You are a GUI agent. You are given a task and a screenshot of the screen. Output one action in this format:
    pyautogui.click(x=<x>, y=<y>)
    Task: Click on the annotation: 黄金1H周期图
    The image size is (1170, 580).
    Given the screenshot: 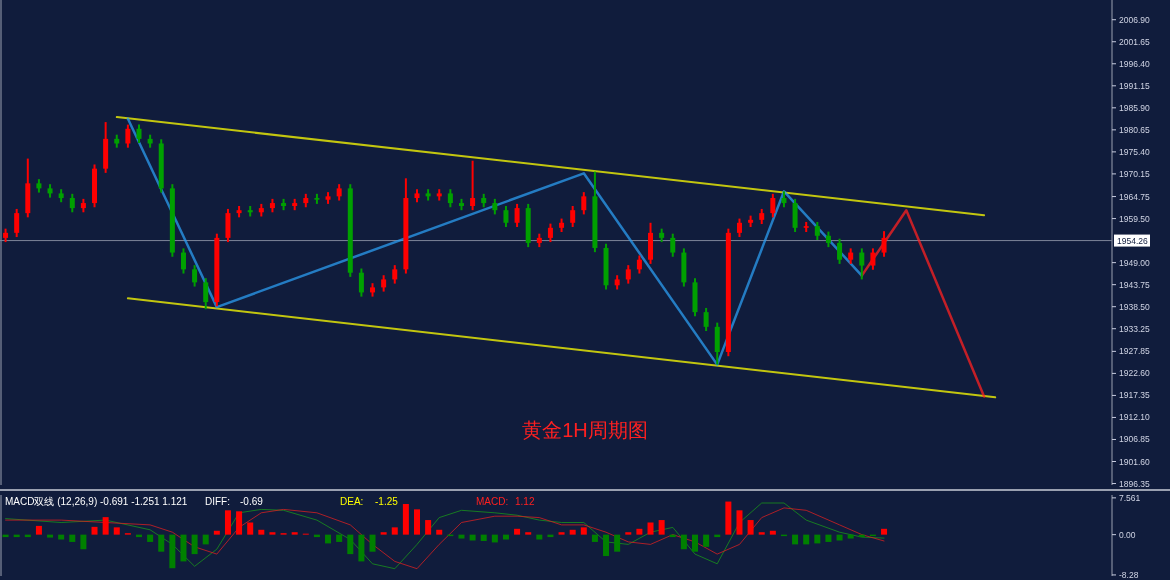 What is the action you would take?
    pyautogui.click(x=585, y=430)
    